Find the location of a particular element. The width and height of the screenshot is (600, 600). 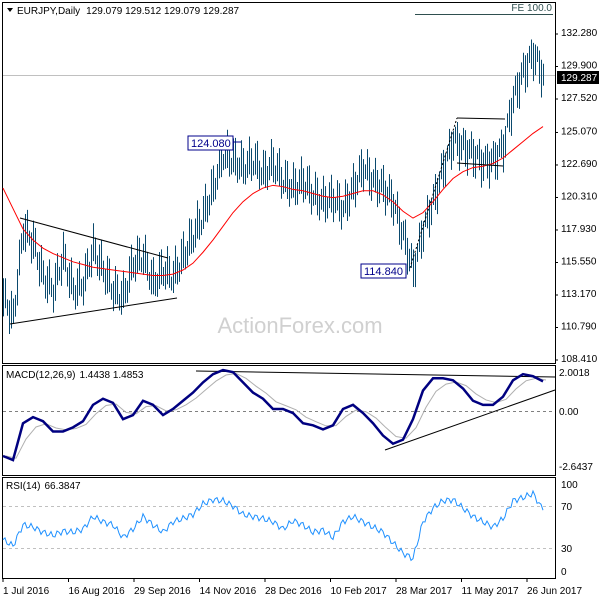

rsi-tick-0: 0 is located at coordinates (564, 572).